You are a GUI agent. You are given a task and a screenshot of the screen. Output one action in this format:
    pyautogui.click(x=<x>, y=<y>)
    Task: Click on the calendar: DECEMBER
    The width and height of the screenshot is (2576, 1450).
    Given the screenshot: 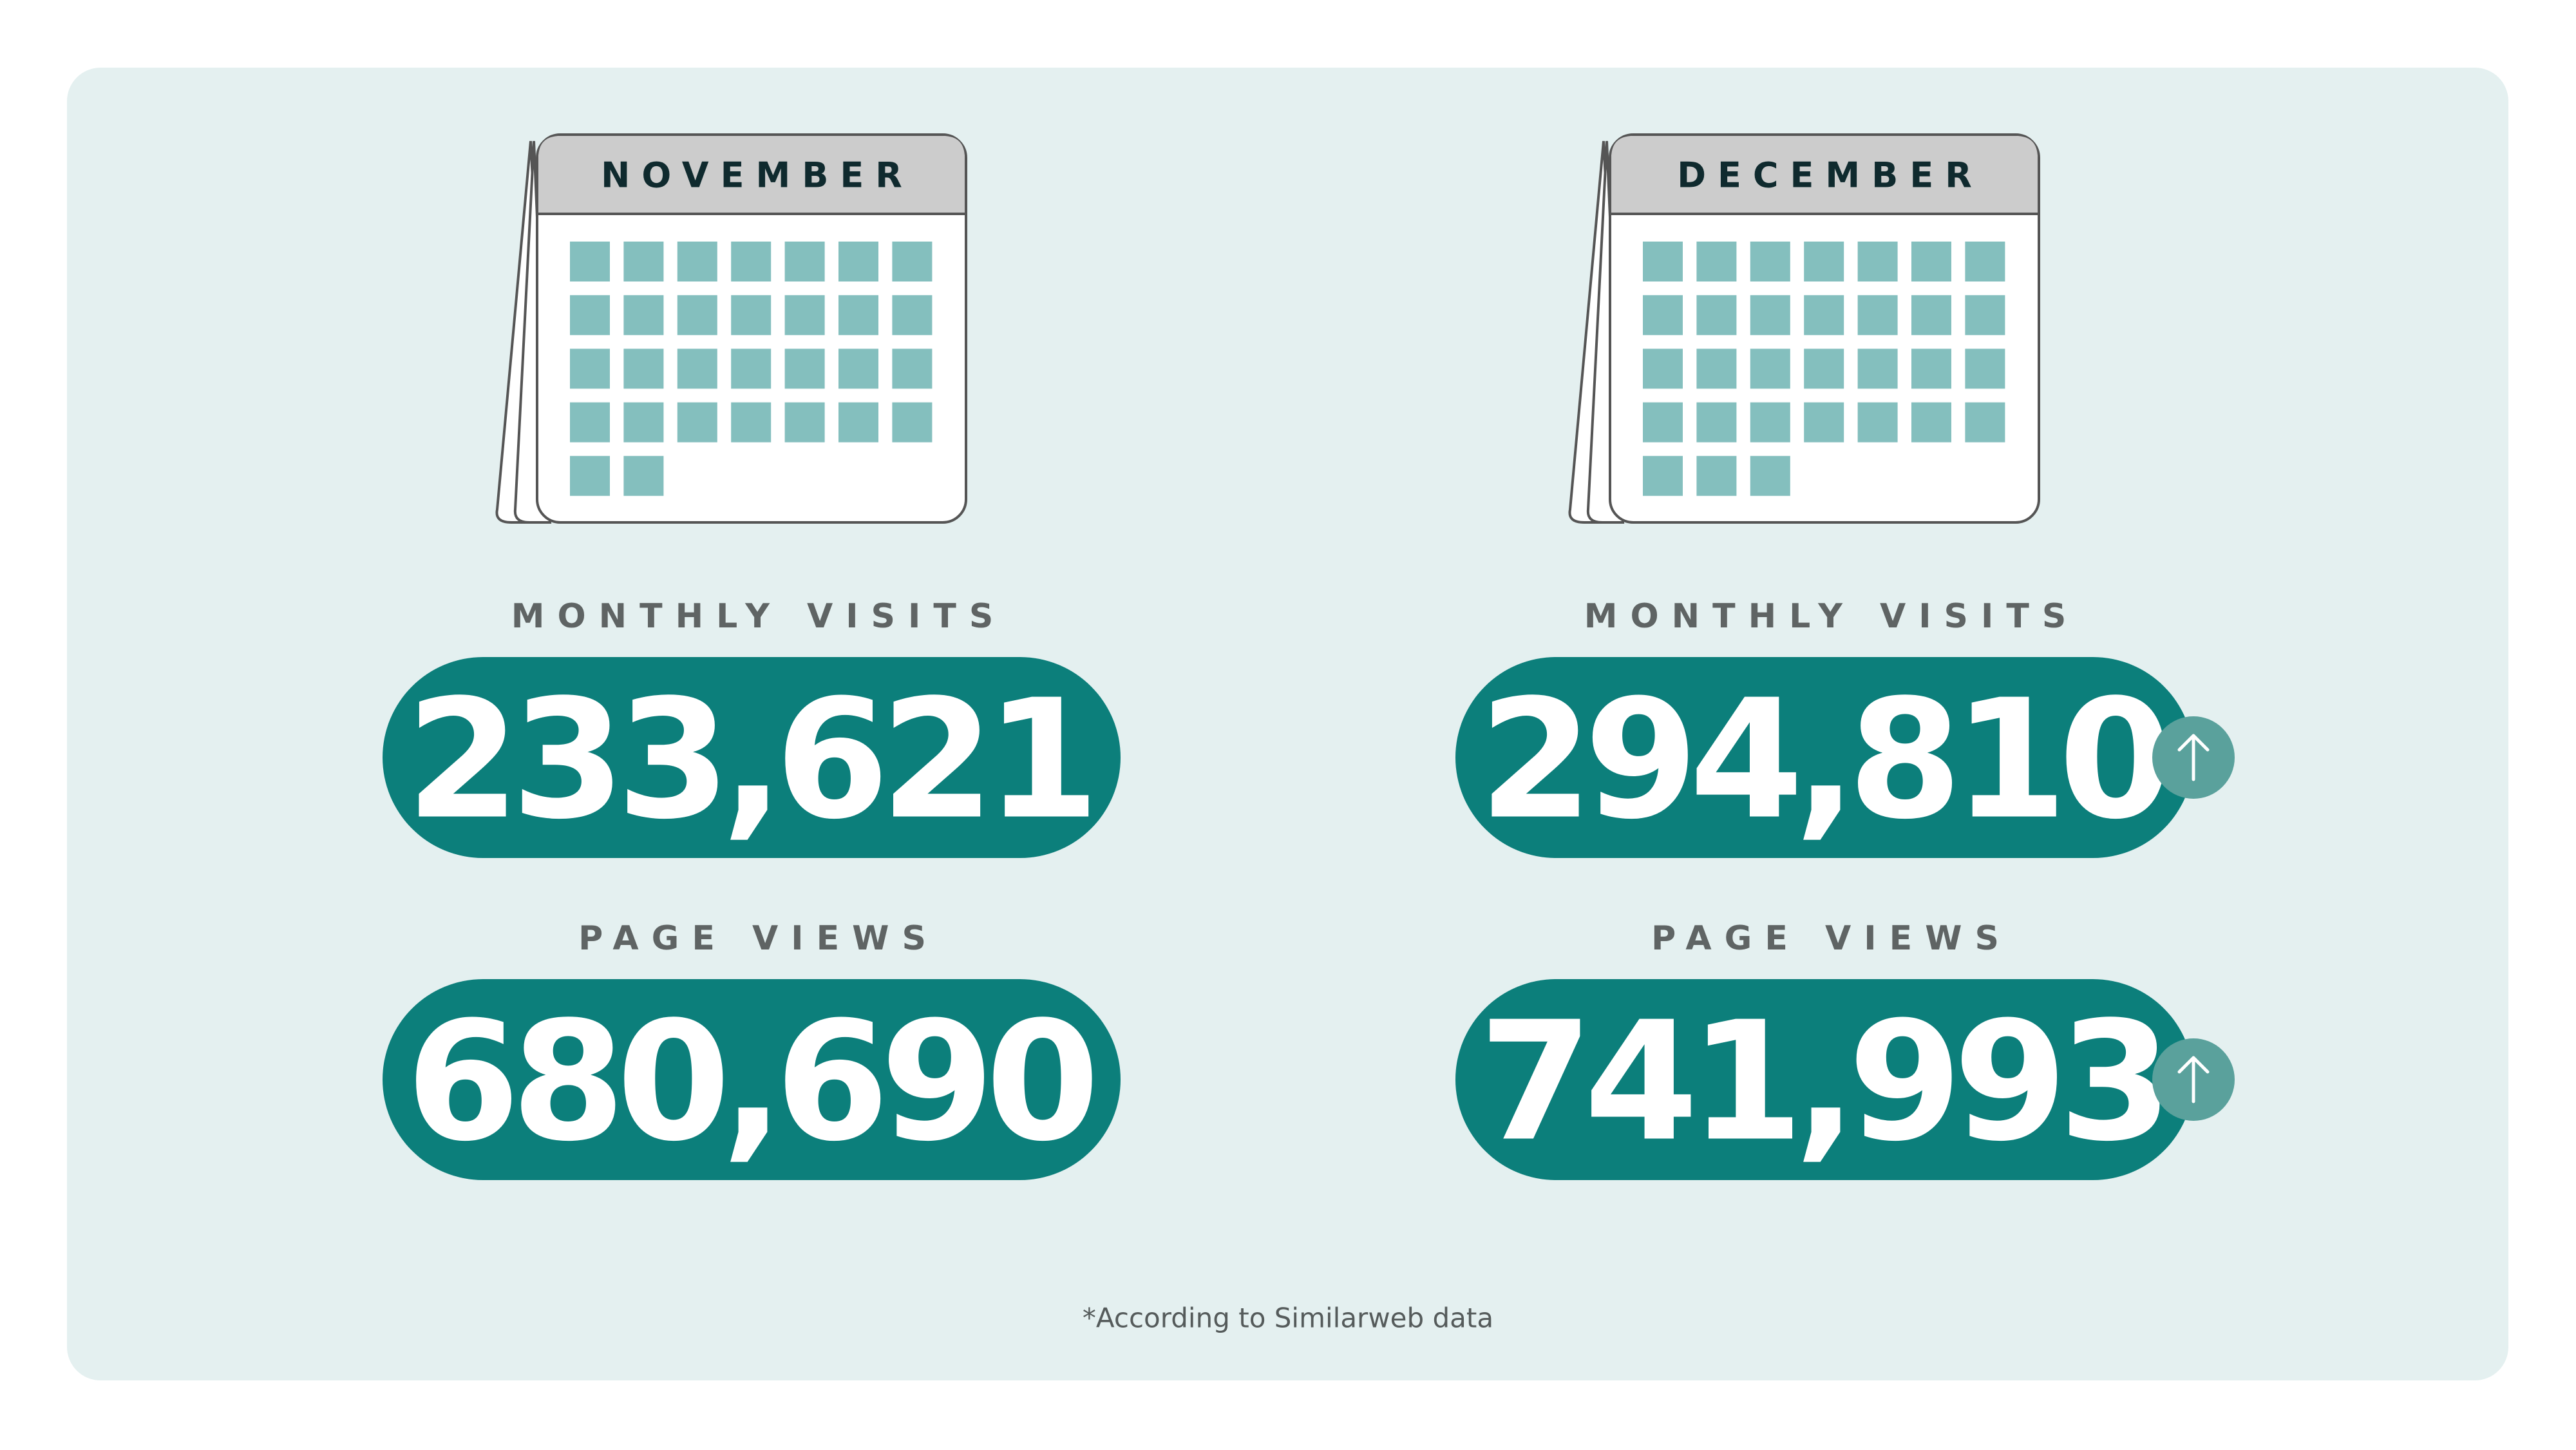 What is the action you would take?
    pyautogui.click(x=1804, y=329)
    